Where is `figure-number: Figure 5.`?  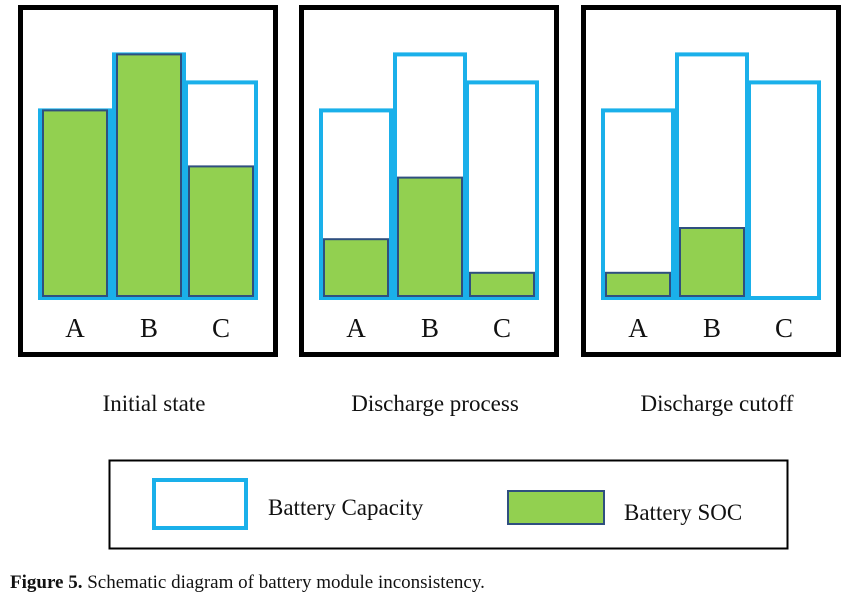 figure-number: Figure 5. is located at coordinates (46, 582).